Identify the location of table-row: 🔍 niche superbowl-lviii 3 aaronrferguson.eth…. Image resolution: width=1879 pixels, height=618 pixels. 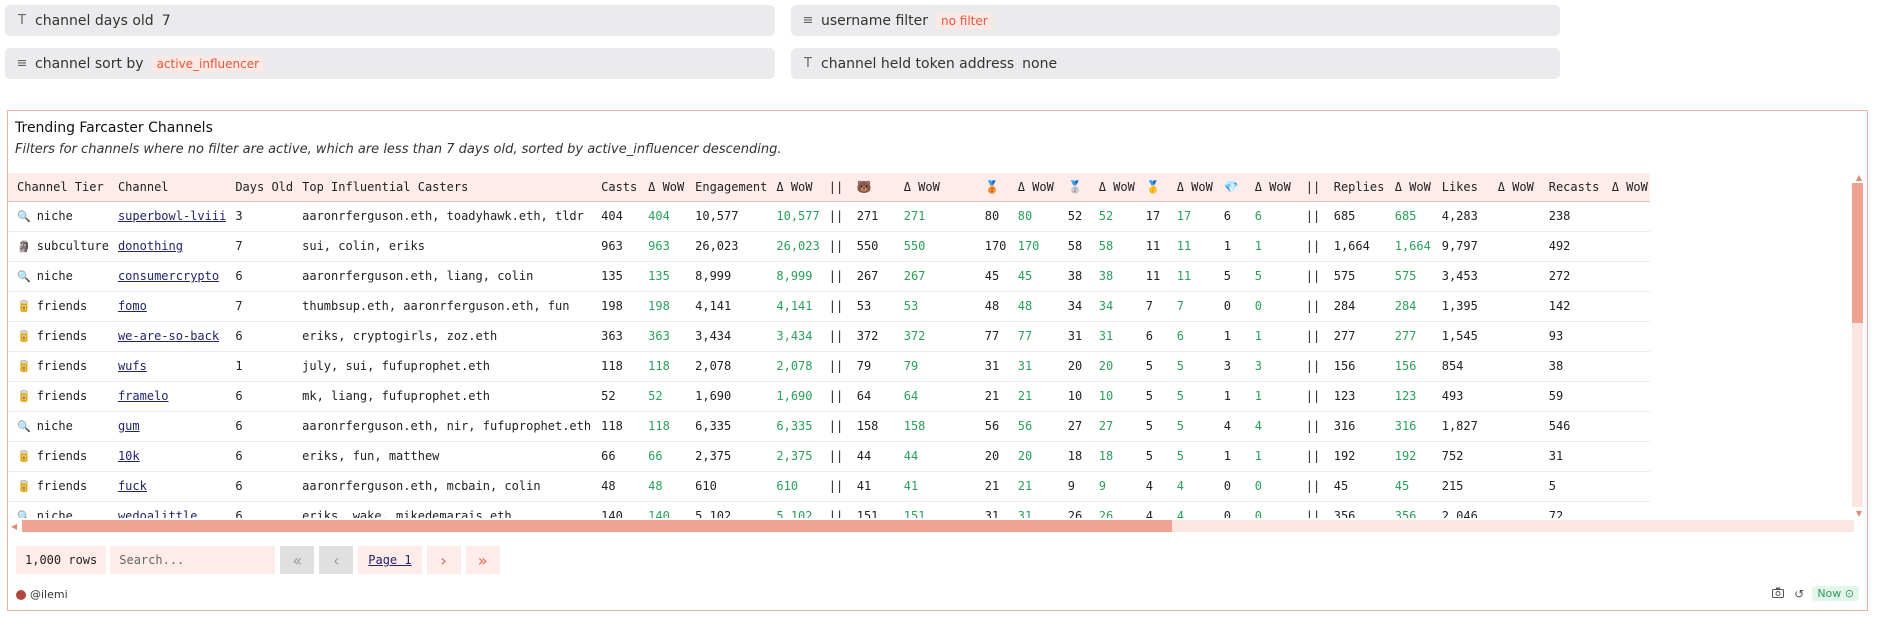
(829, 216).